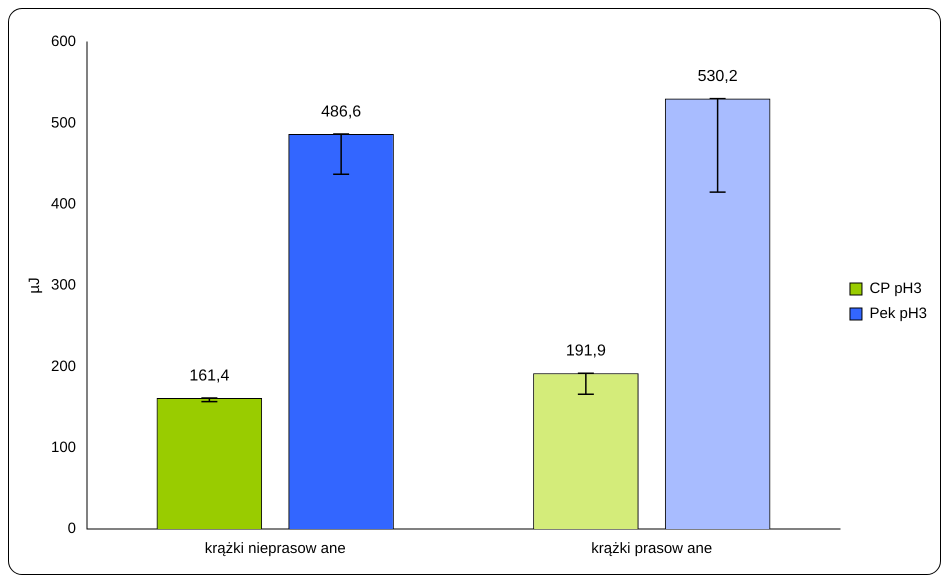  I want to click on data-label: 486,6, so click(341, 111).